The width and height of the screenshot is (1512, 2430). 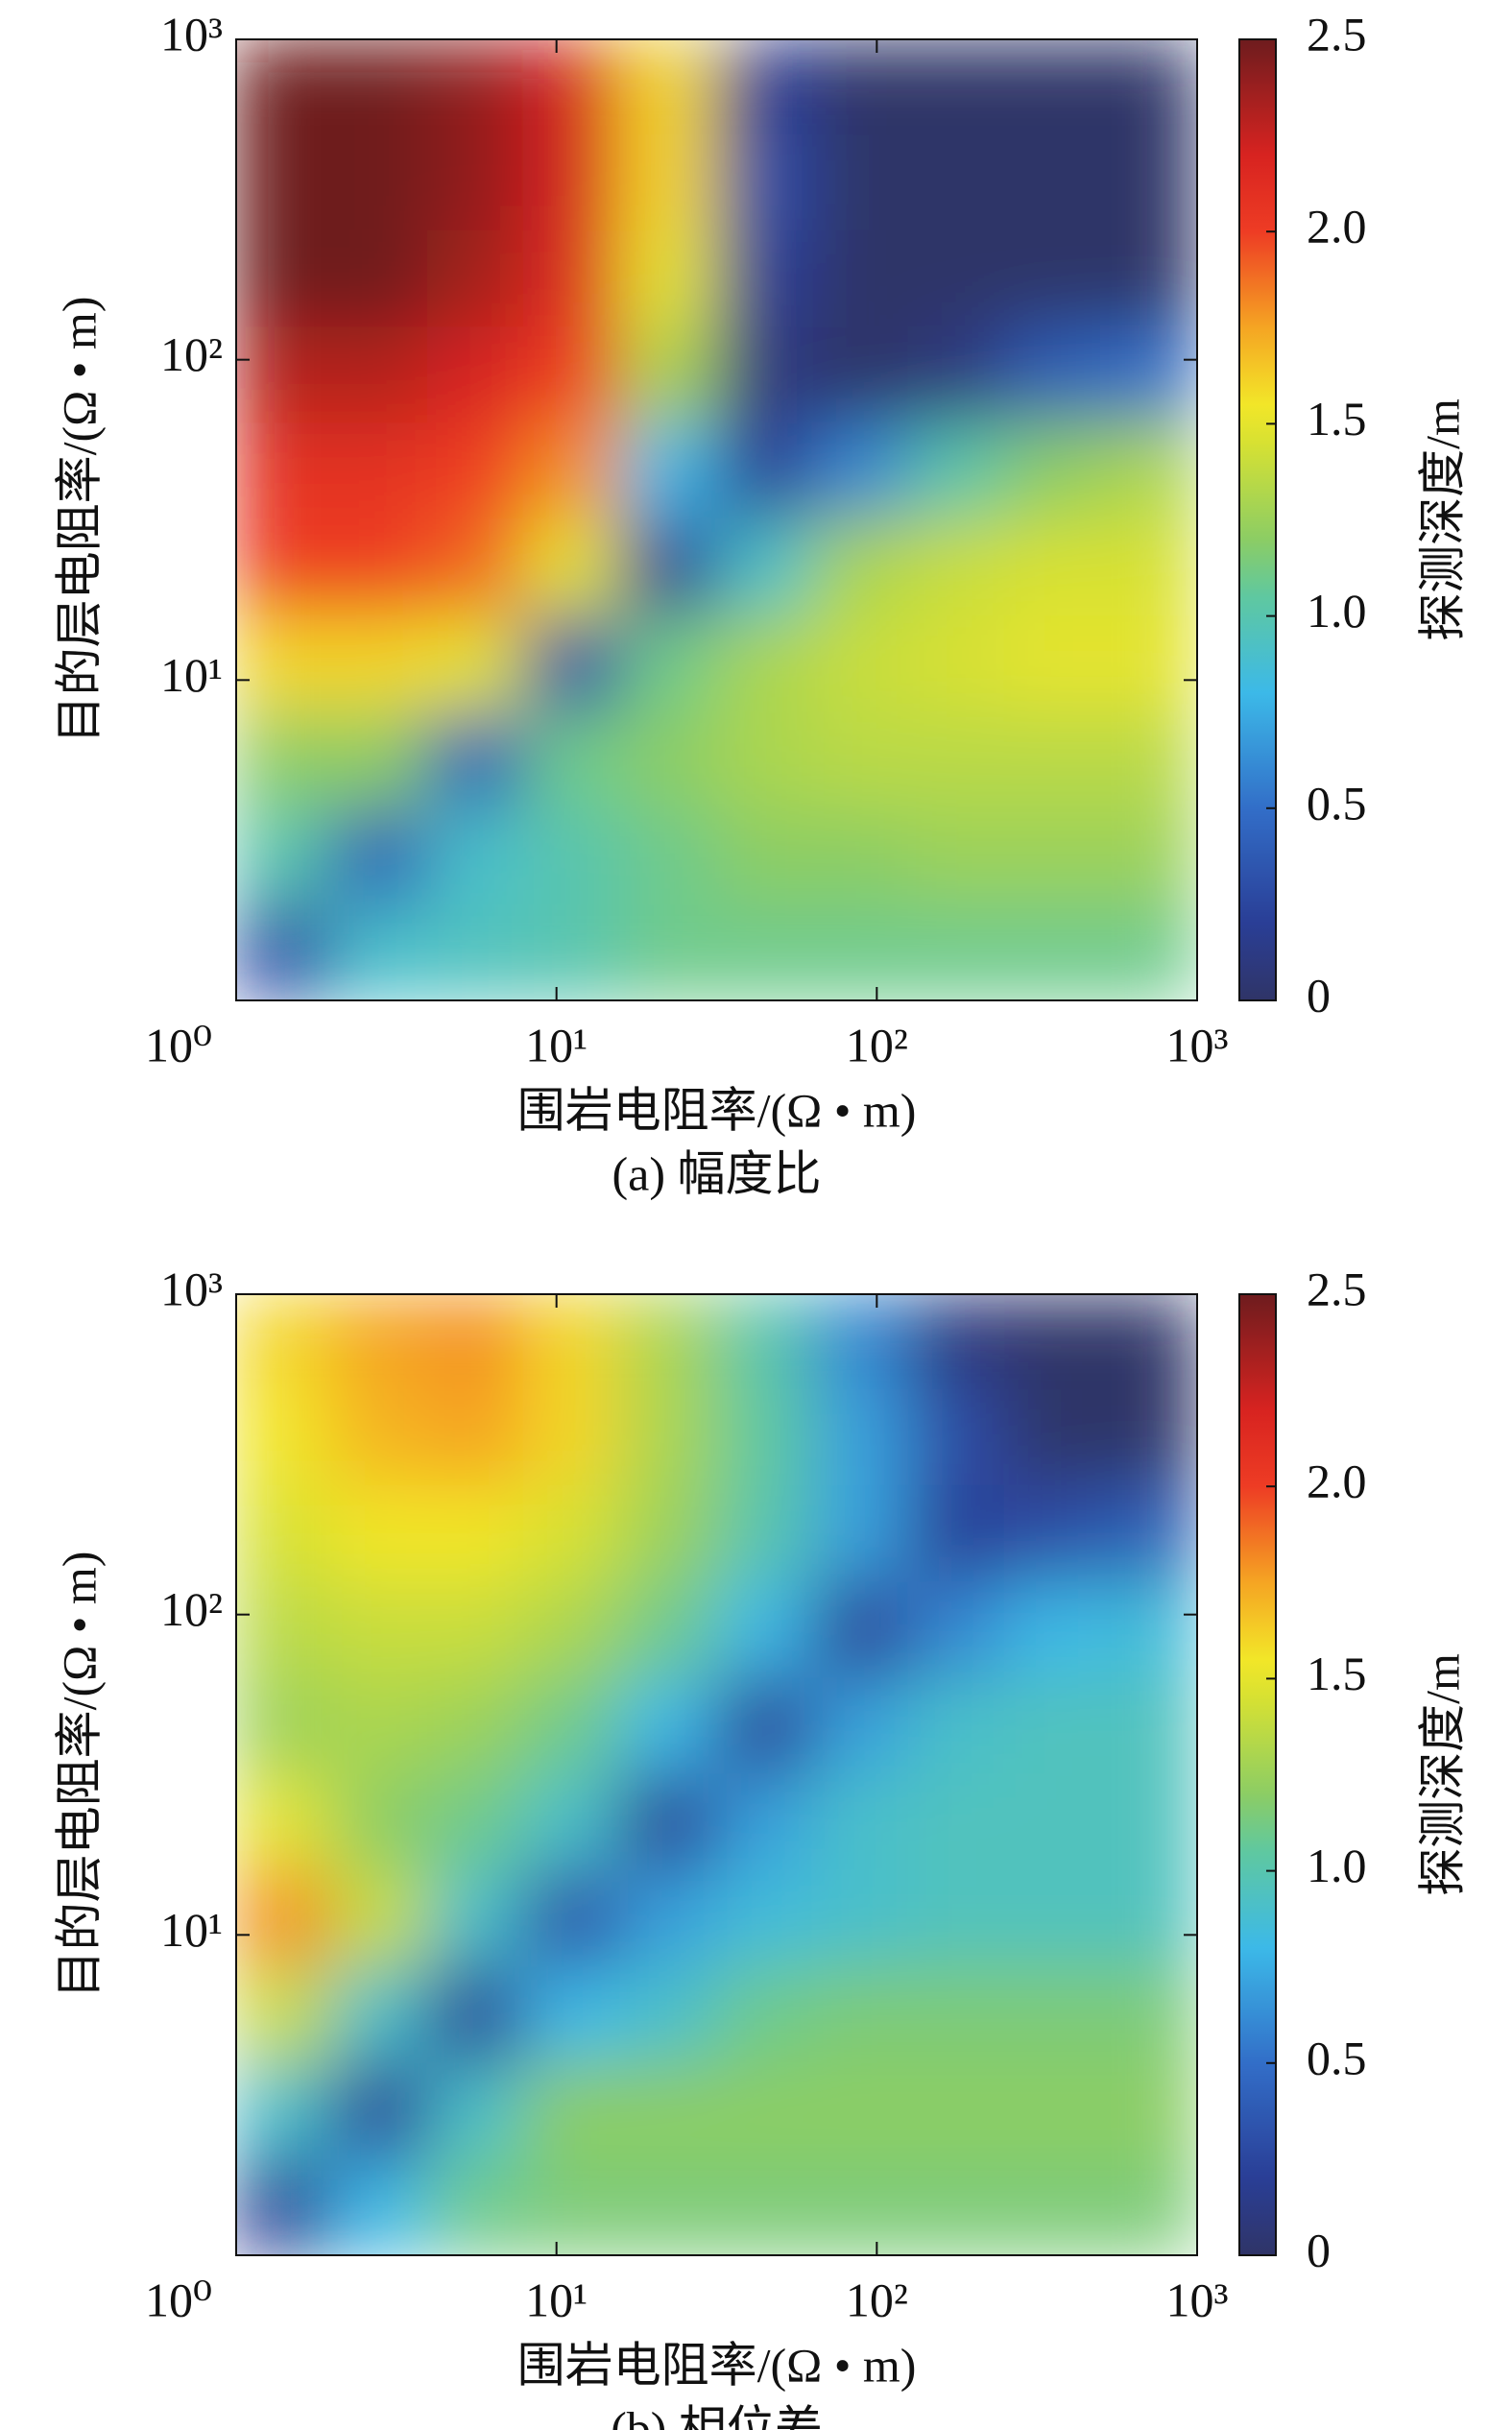 I want to click on x-tick-label: 10², so click(x=877, y=1044).